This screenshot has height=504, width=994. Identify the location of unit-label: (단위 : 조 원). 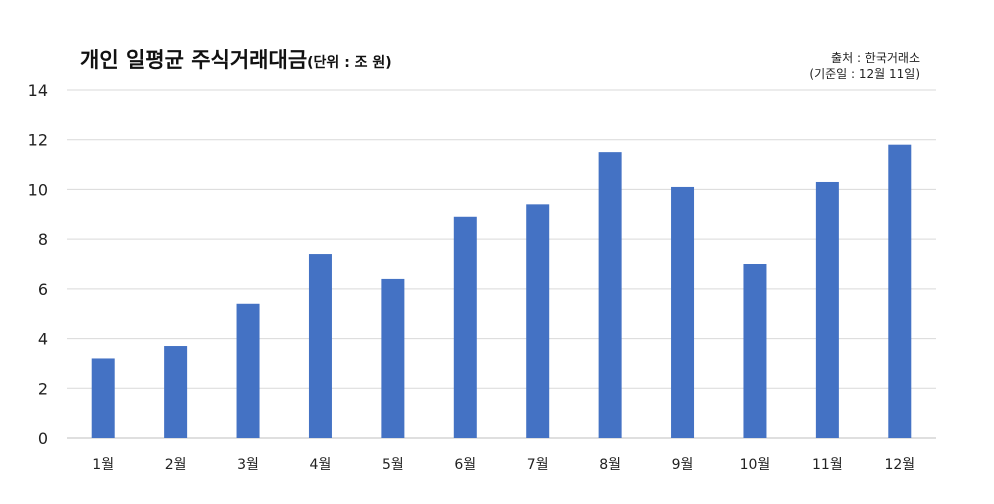
(349, 63).